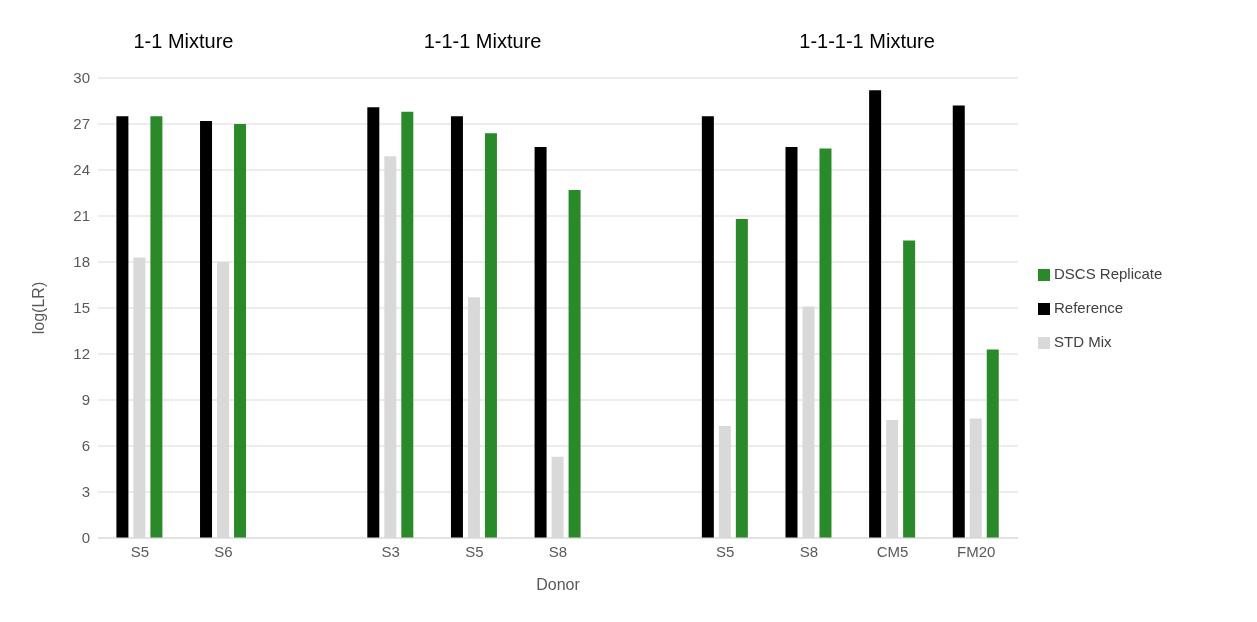 This screenshot has height=622, width=1257. I want to click on y-tick-label: 6, so click(85, 446).